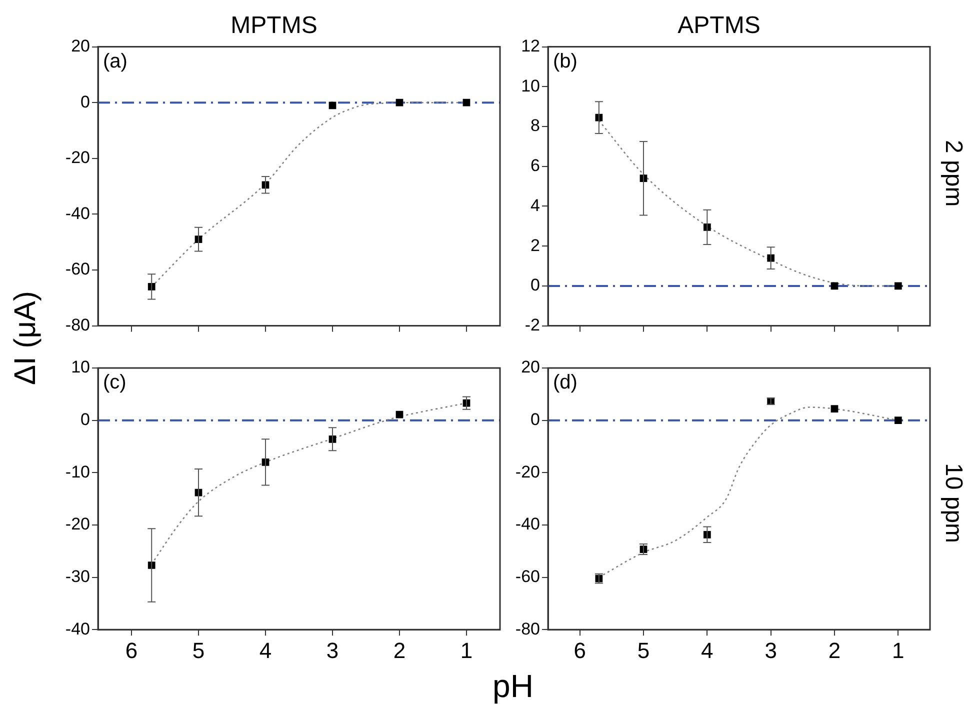  Describe the element at coordinates (953, 173) in the screenshot. I see `y2-axis-title: 2 ppm` at that location.